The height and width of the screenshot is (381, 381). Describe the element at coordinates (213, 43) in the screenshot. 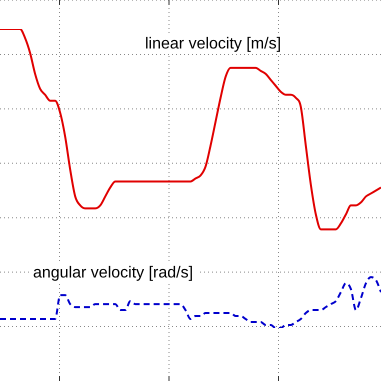

I see `series-label: linear velocity [m/s]` at that location.